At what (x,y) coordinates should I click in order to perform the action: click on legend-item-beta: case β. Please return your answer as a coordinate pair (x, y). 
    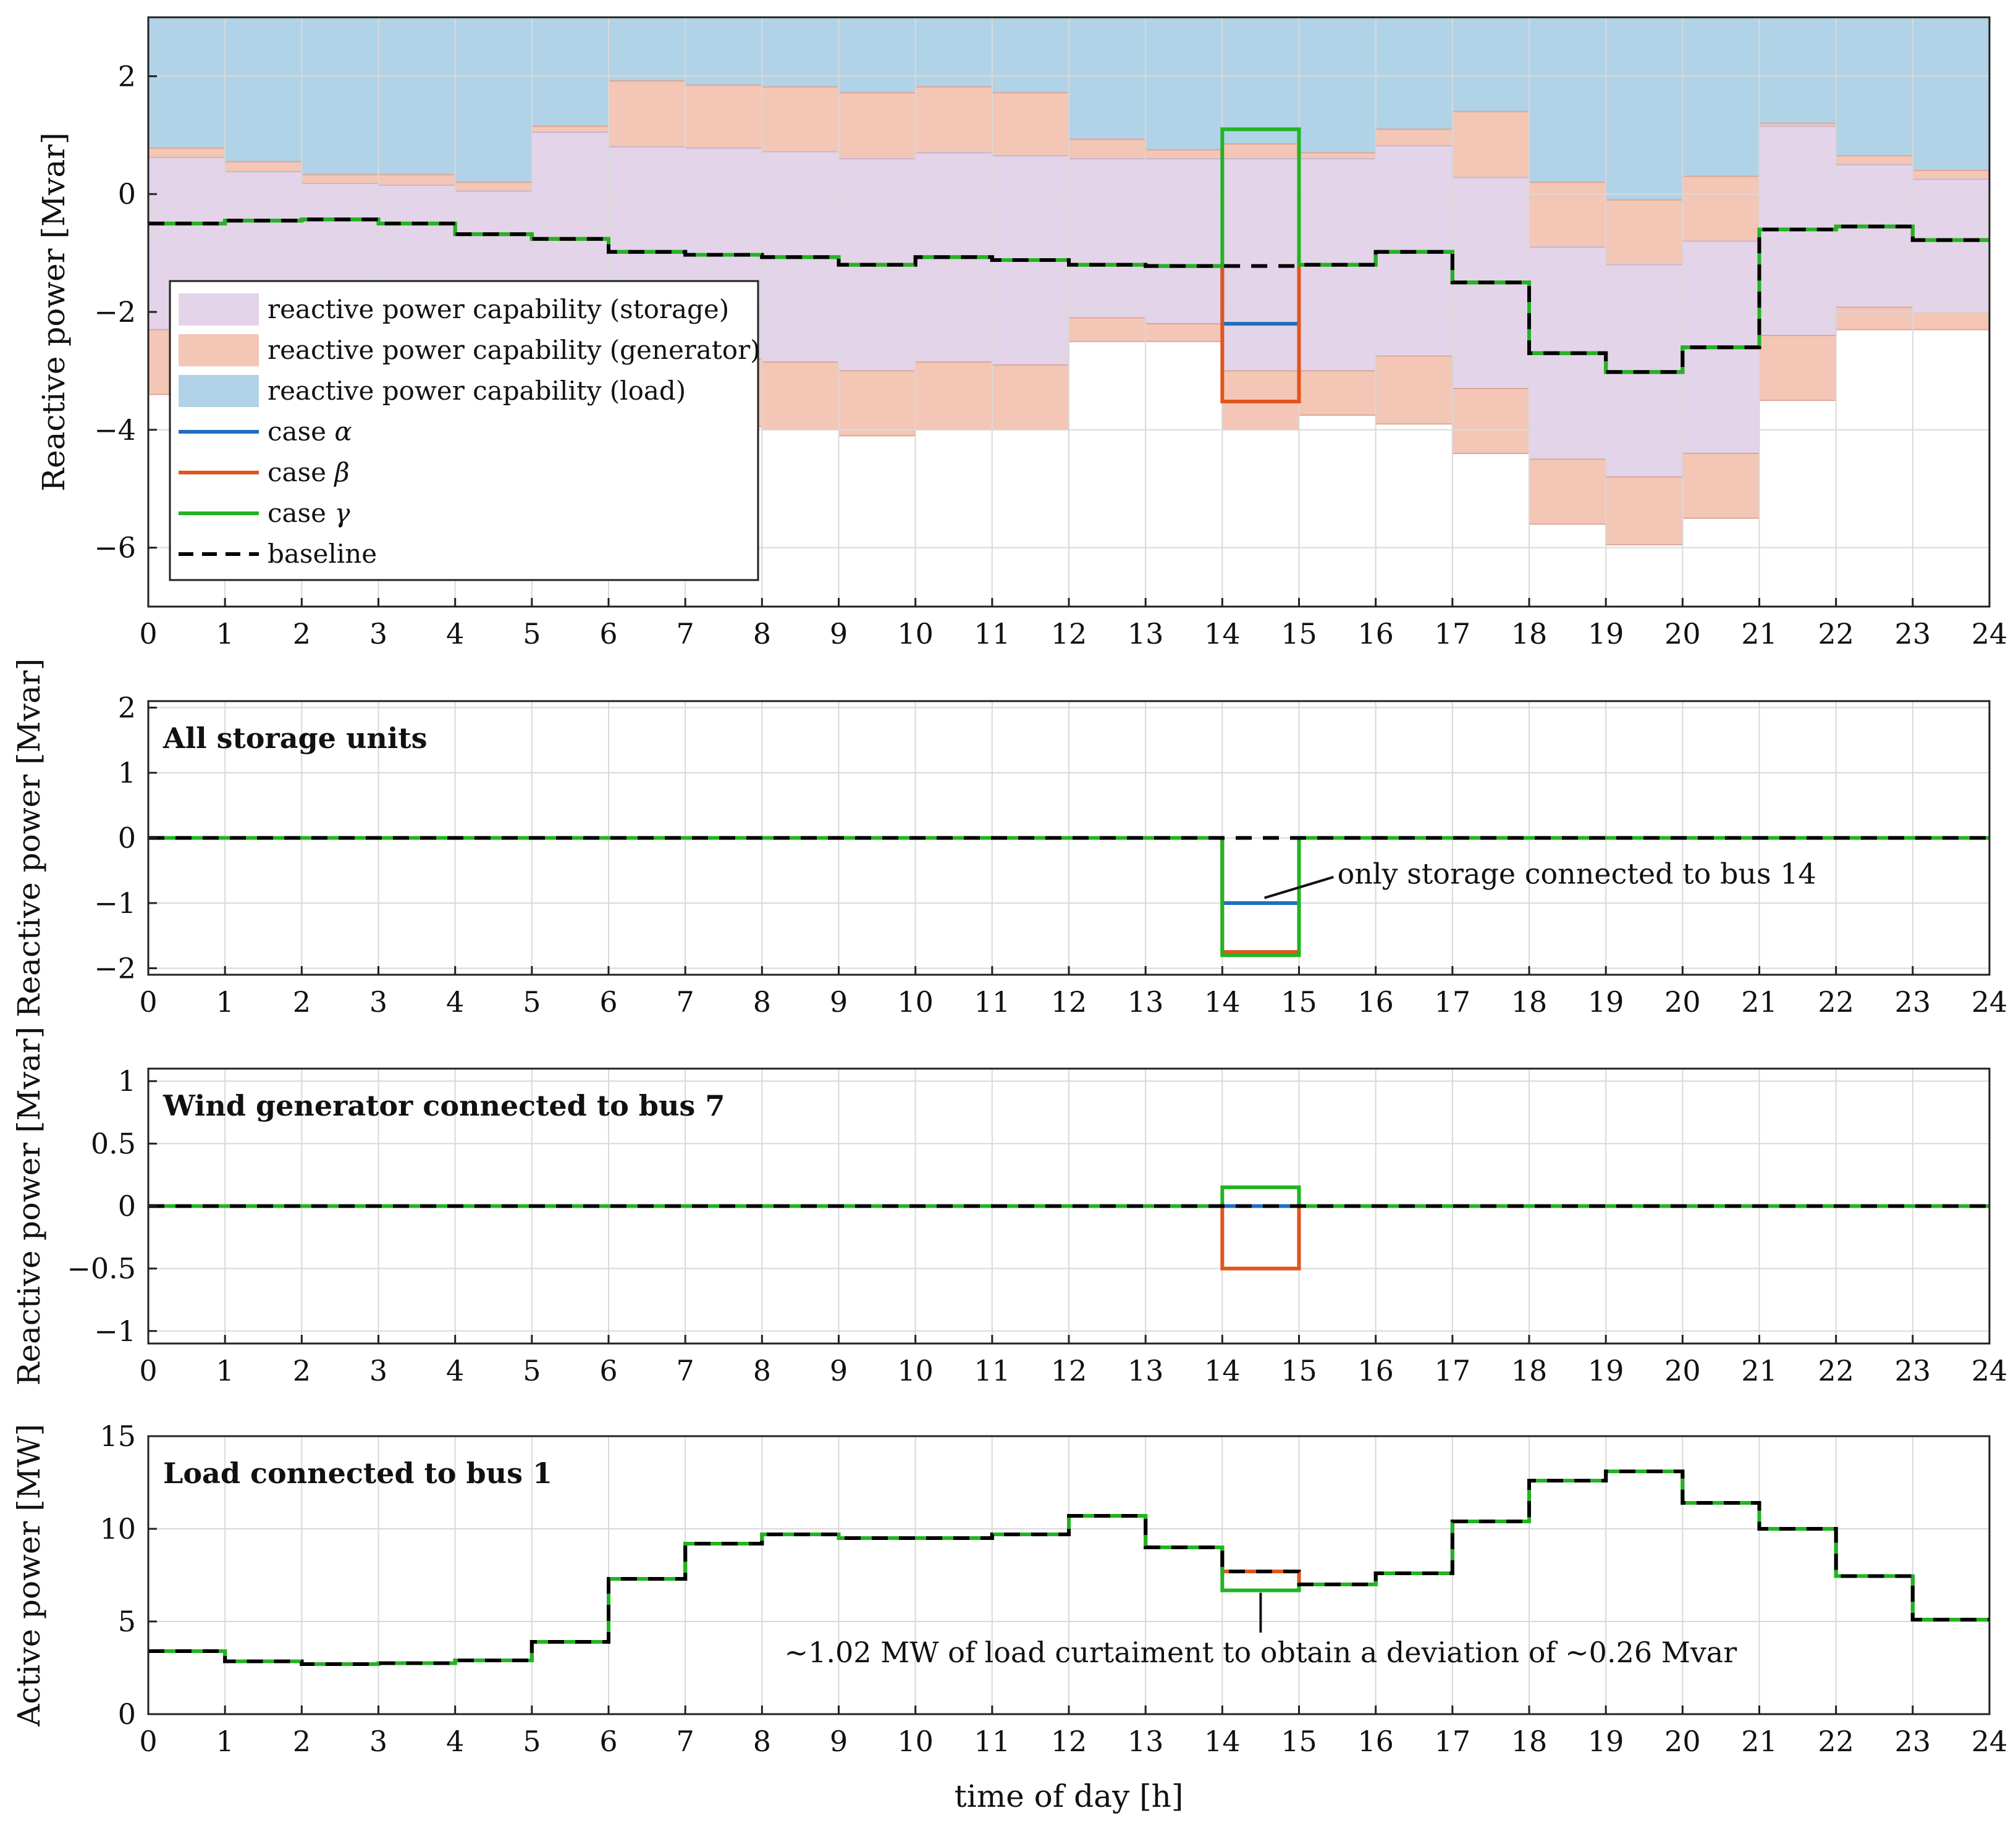
    Looking at the image, I should click on (264, 472).